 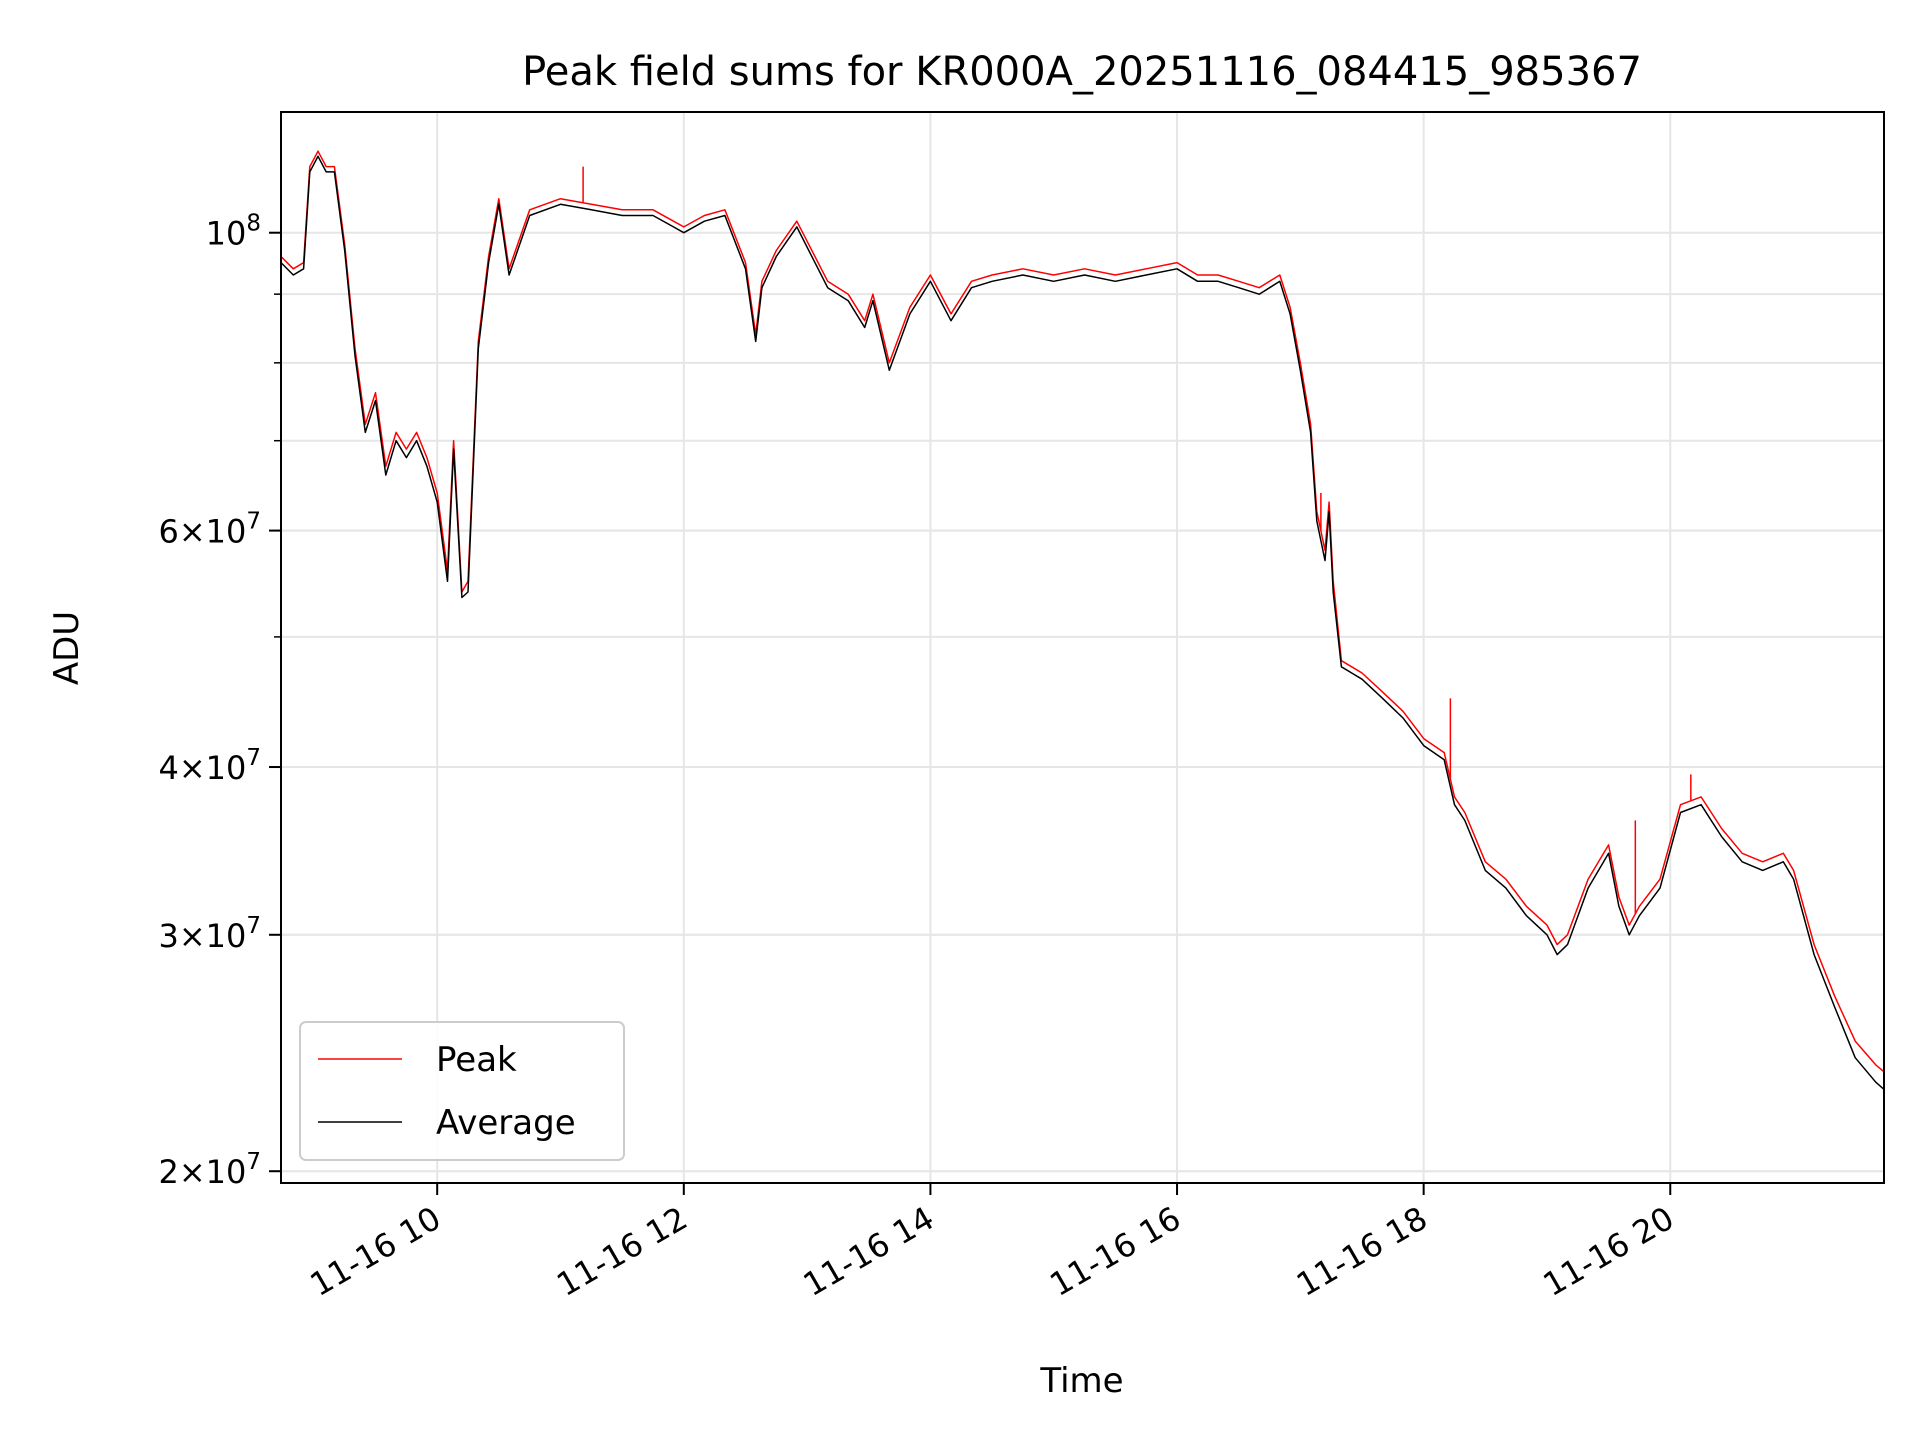 I want to click on legend-box, so click(x=462, y=1091).